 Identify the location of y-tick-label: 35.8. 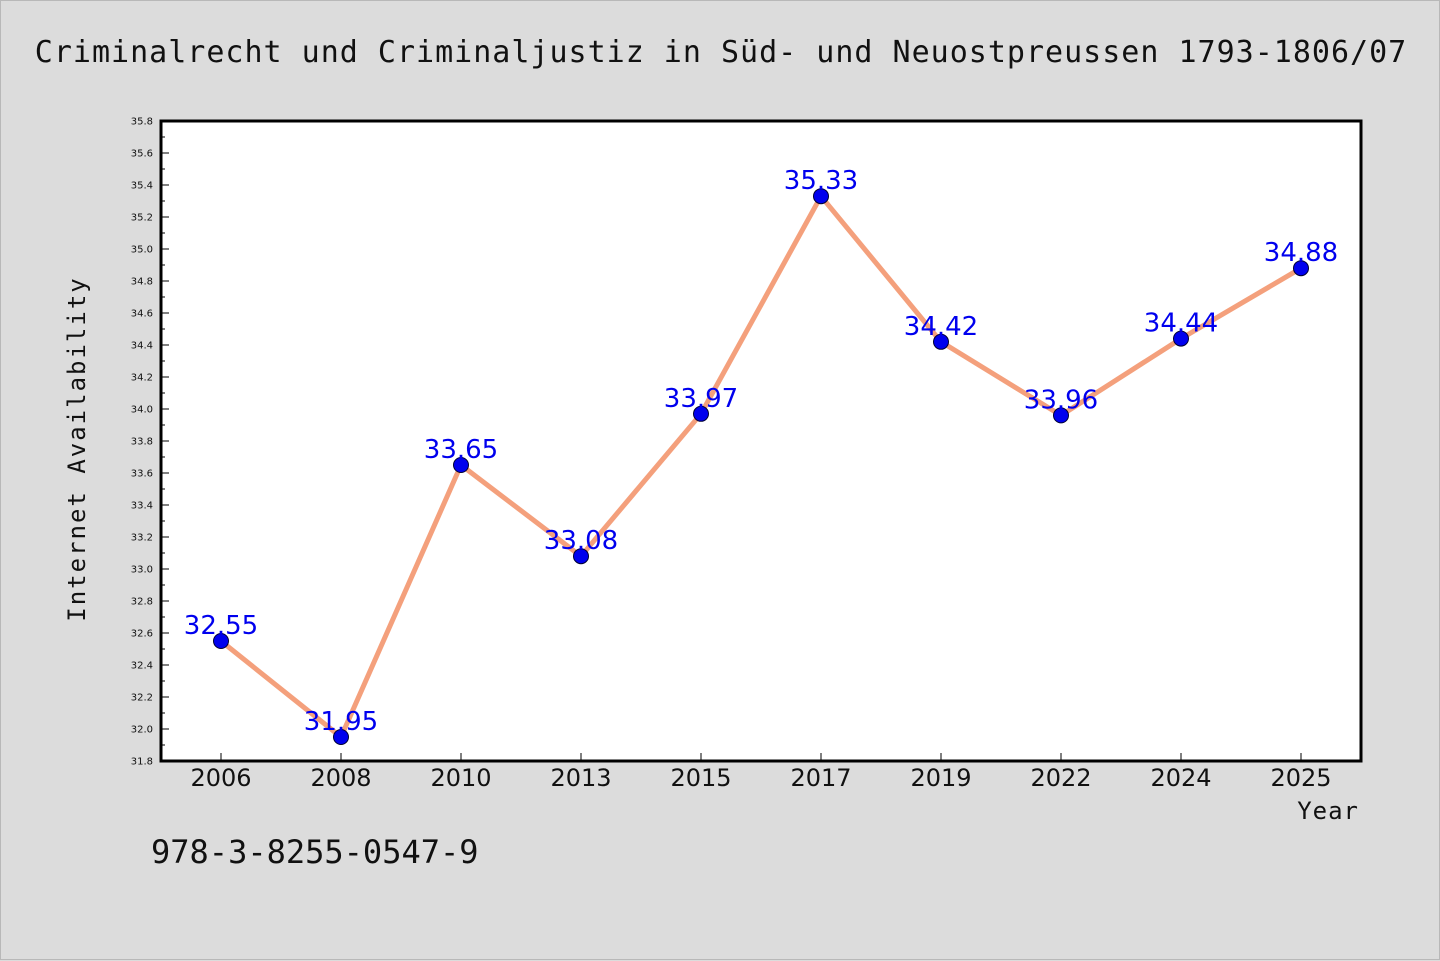
(142, 122).